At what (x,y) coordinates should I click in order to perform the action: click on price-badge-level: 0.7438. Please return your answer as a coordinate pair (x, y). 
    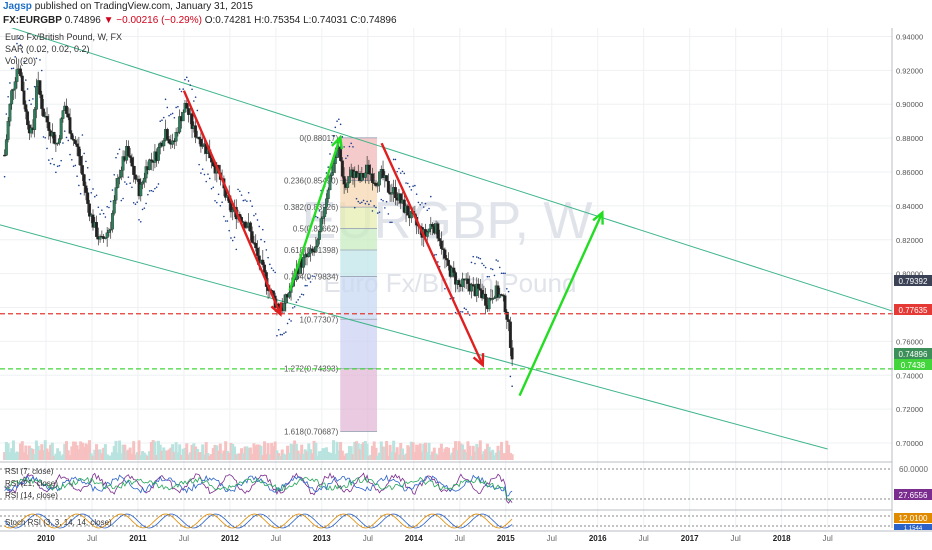
    Looking at the image, I should click on (913, 364).